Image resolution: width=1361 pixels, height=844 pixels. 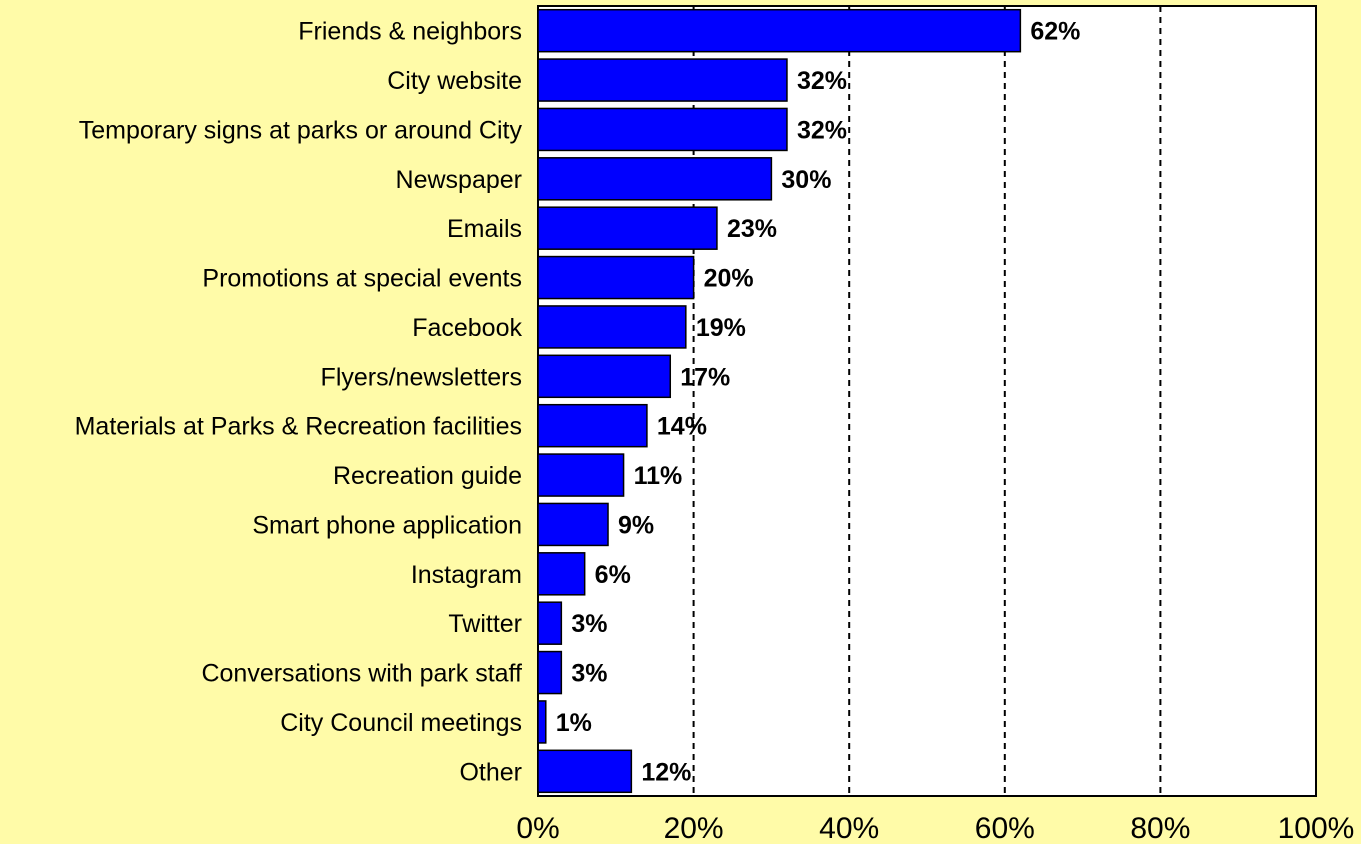 I want to click on data-label: 11%, so click(x=658, y=476).